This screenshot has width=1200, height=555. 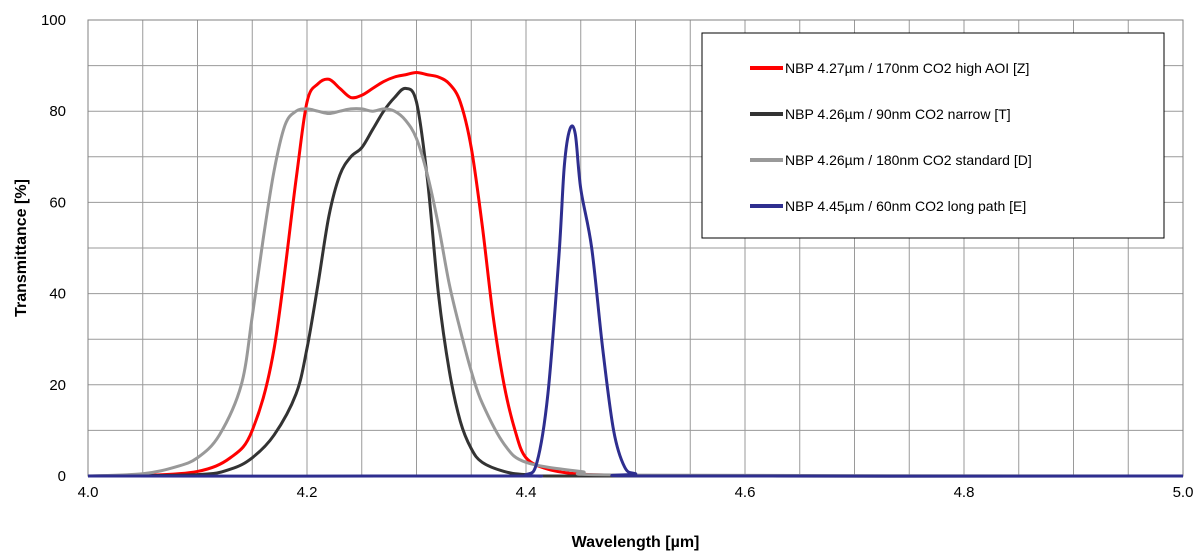 What do you see at coordinates (57, 385) in the screenshot?
I see `y-tick-label: 20` at bounding box center [57, 385].